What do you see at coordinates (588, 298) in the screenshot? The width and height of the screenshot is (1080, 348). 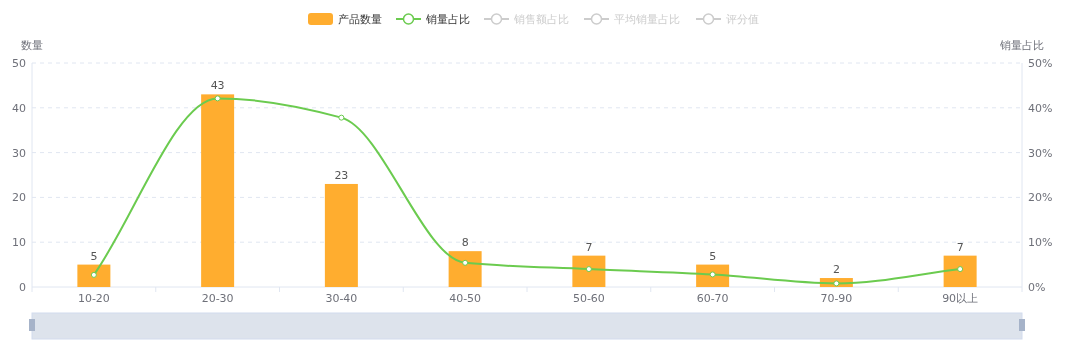 I see `x-tick-label: 50-60` at bounding box center [588, 298].